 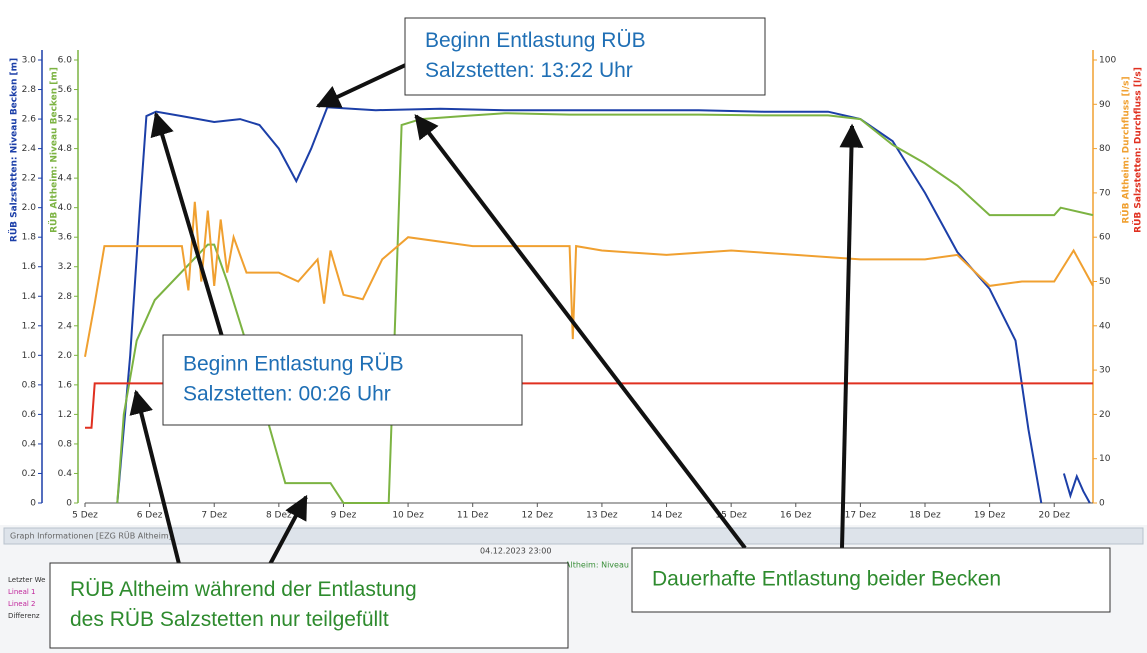 What do you see at coordinates (65, 149) in the screenshot?
I see `y-tick-label: 4.8` at bounding box center [65, 149].